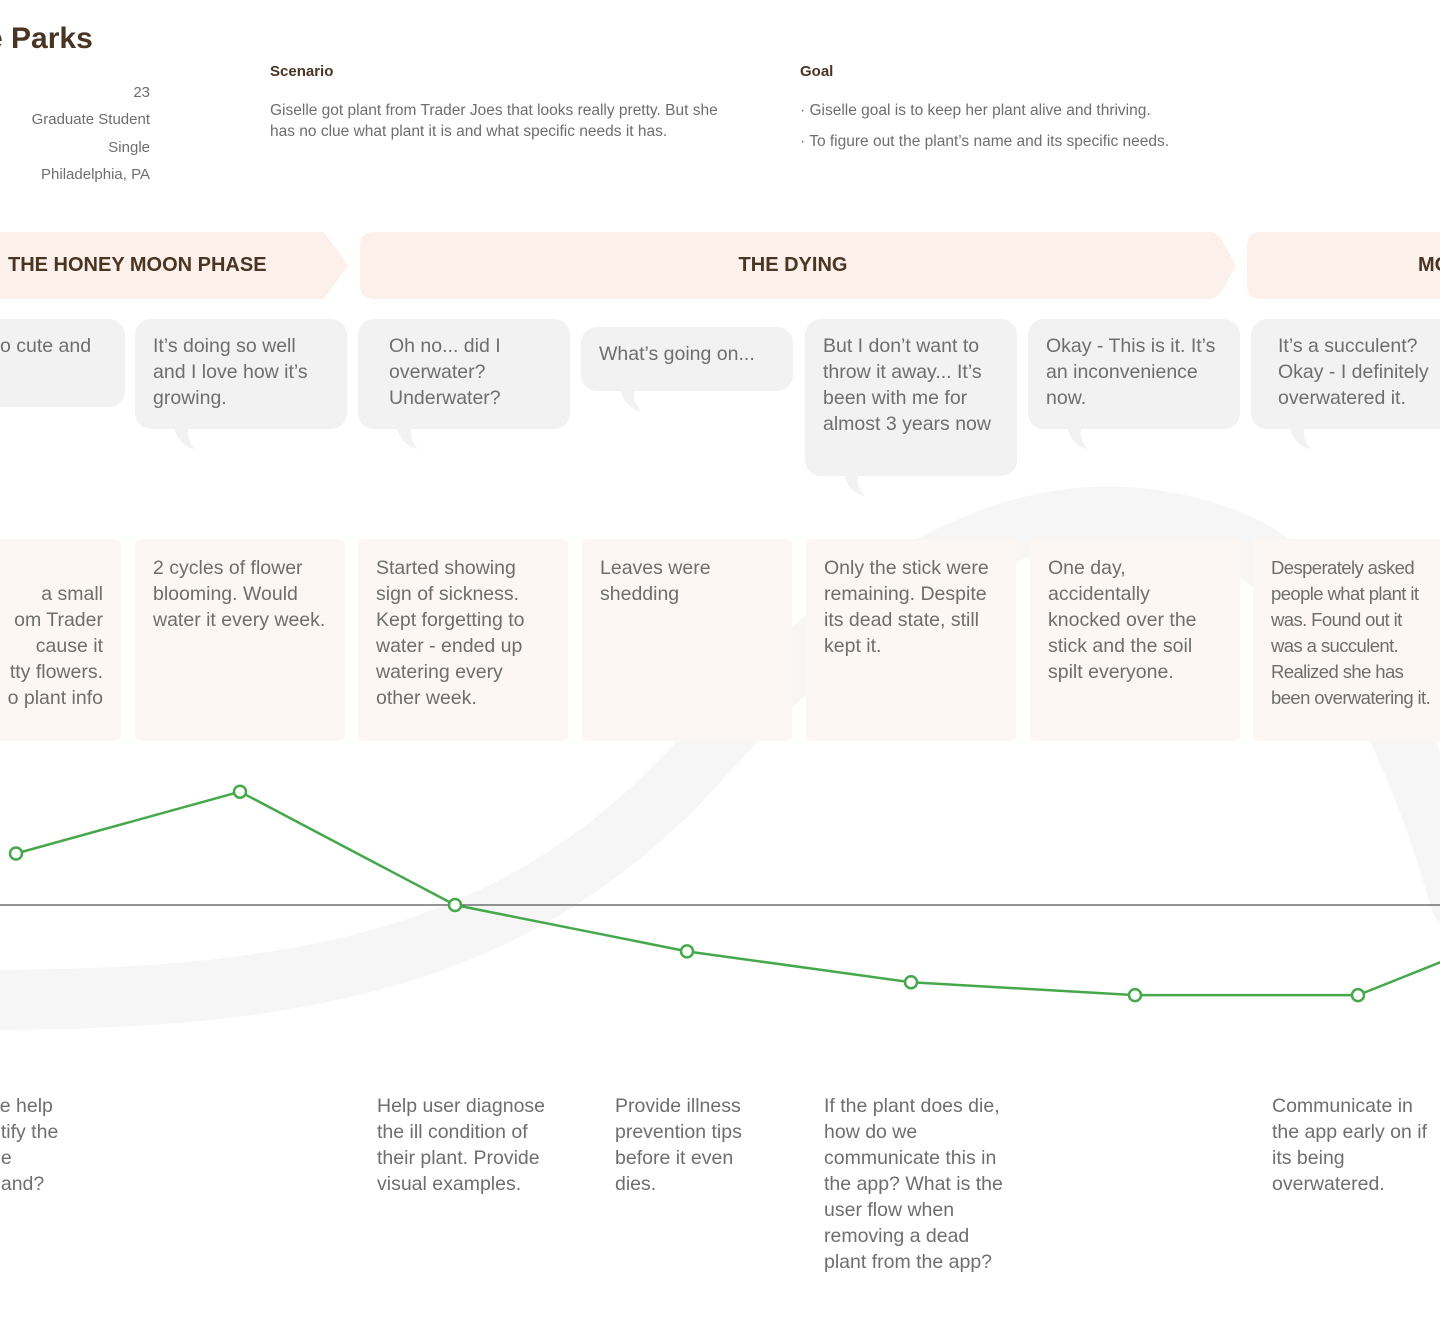 The height and width of the screenshot is (1334, 1440). What do you see at coordinates (62, 363) in the screenshot?
I see `thought-bubble: o cute and` at bounding box center [62, 363].